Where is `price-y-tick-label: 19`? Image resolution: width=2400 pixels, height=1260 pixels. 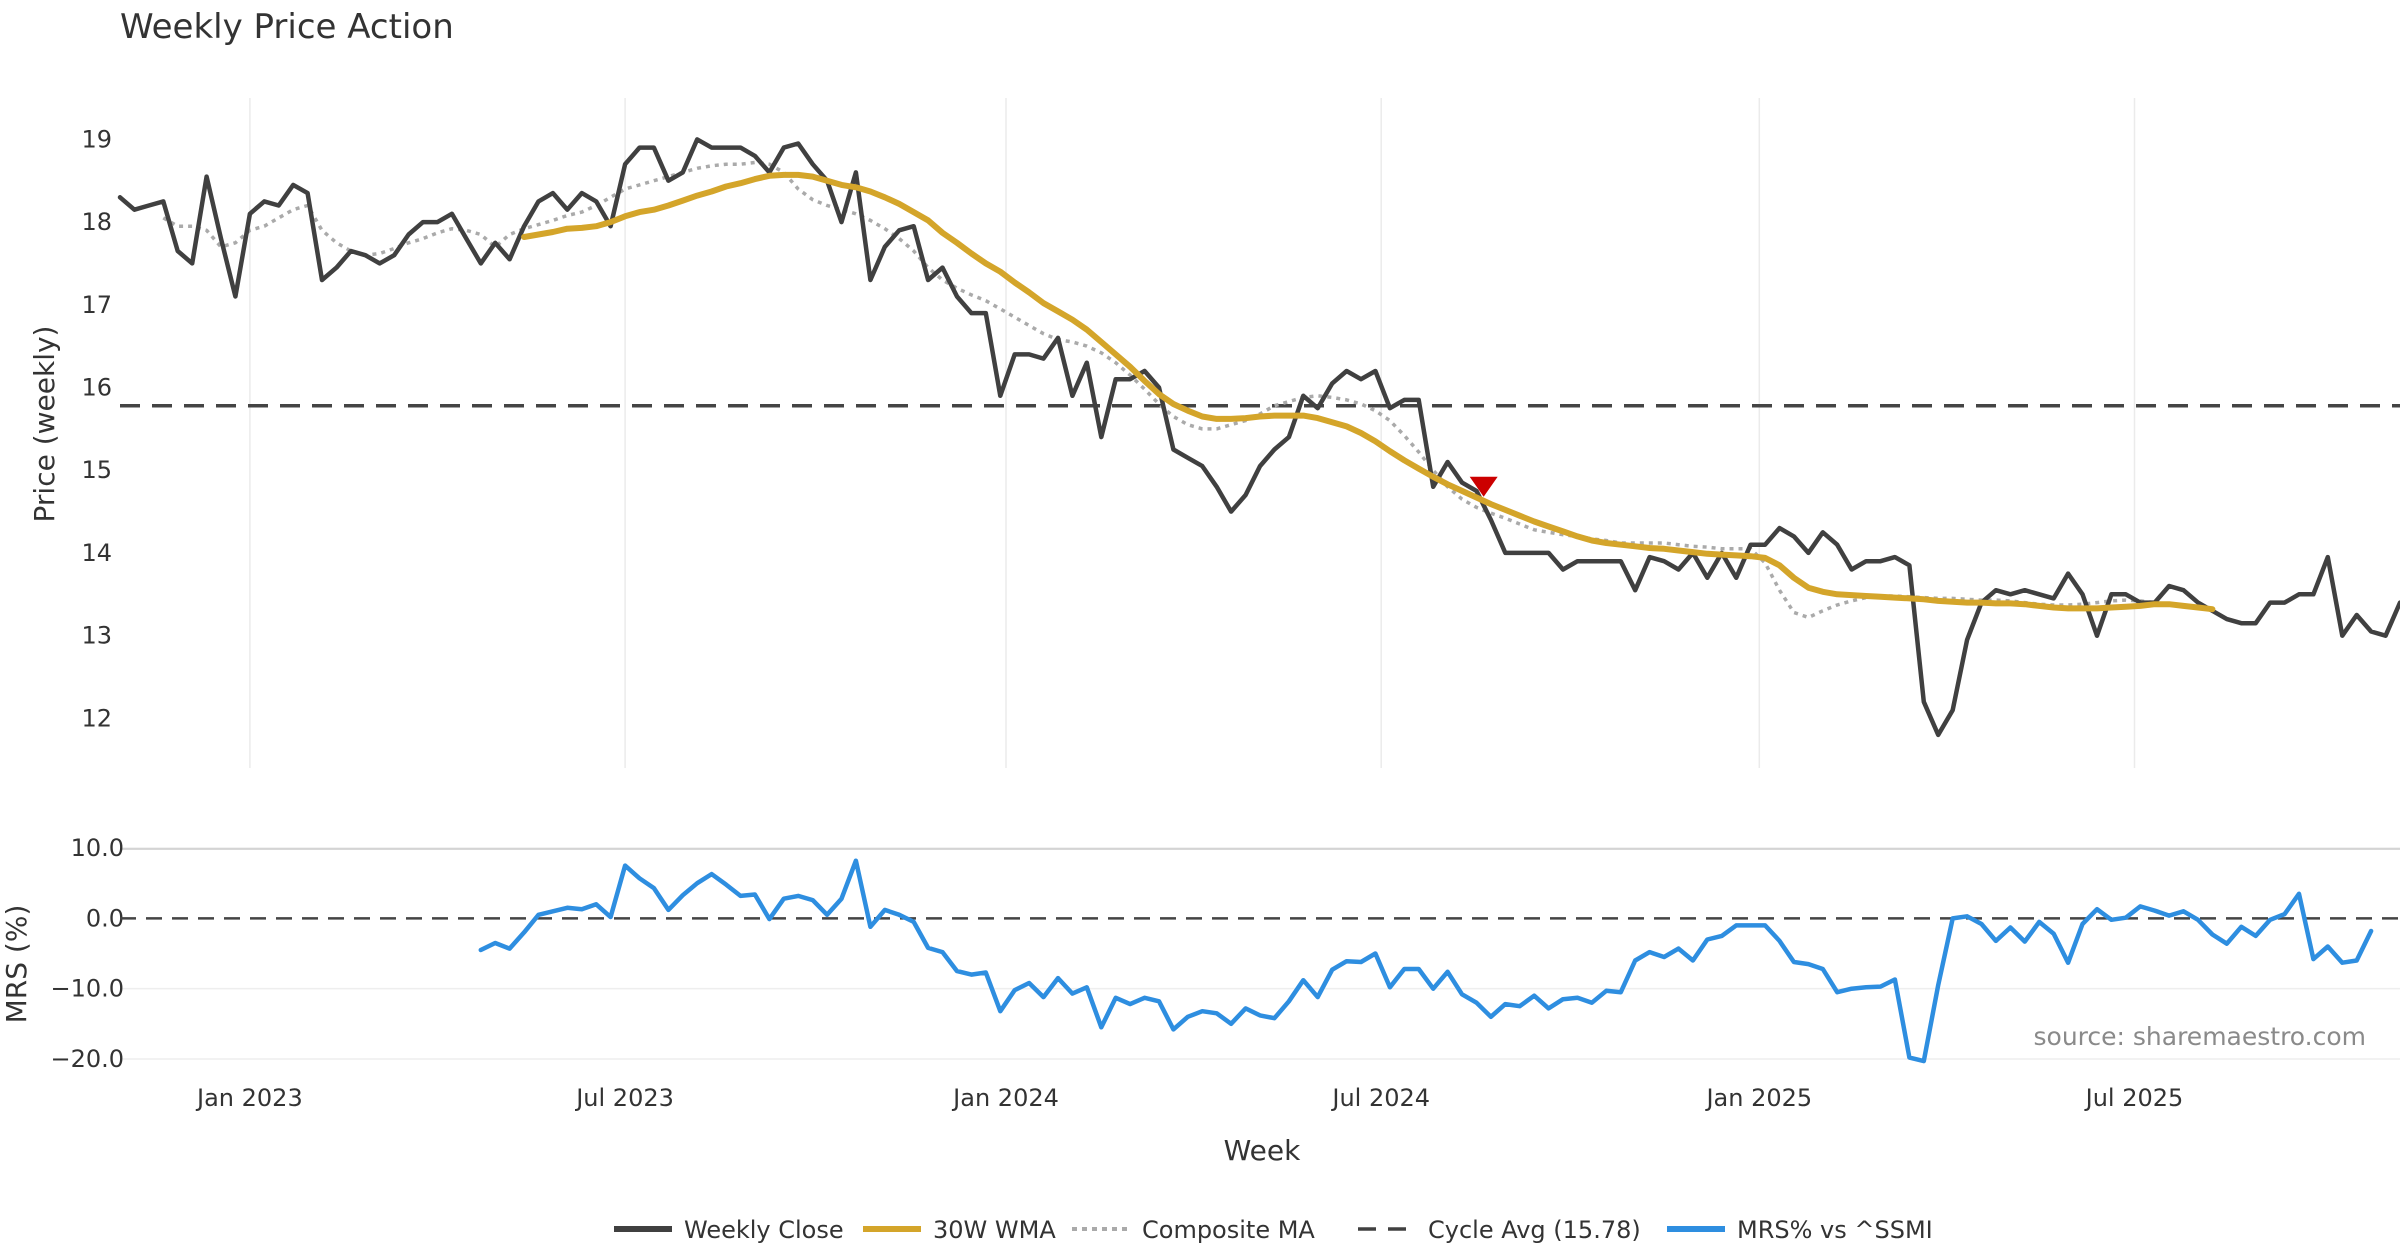 price-y-tick-label: 19 is located at coordinates (96, 139).